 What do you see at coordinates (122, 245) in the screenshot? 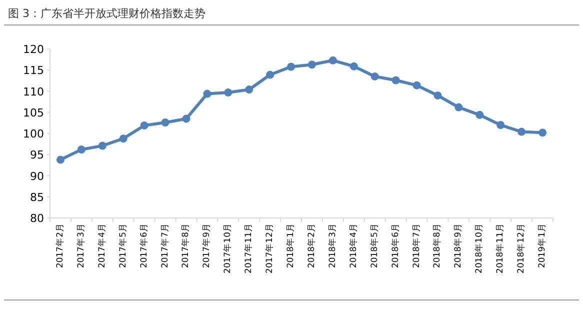
I see `x-tick-label: 2017年5月` at bounding box center [122, 245].